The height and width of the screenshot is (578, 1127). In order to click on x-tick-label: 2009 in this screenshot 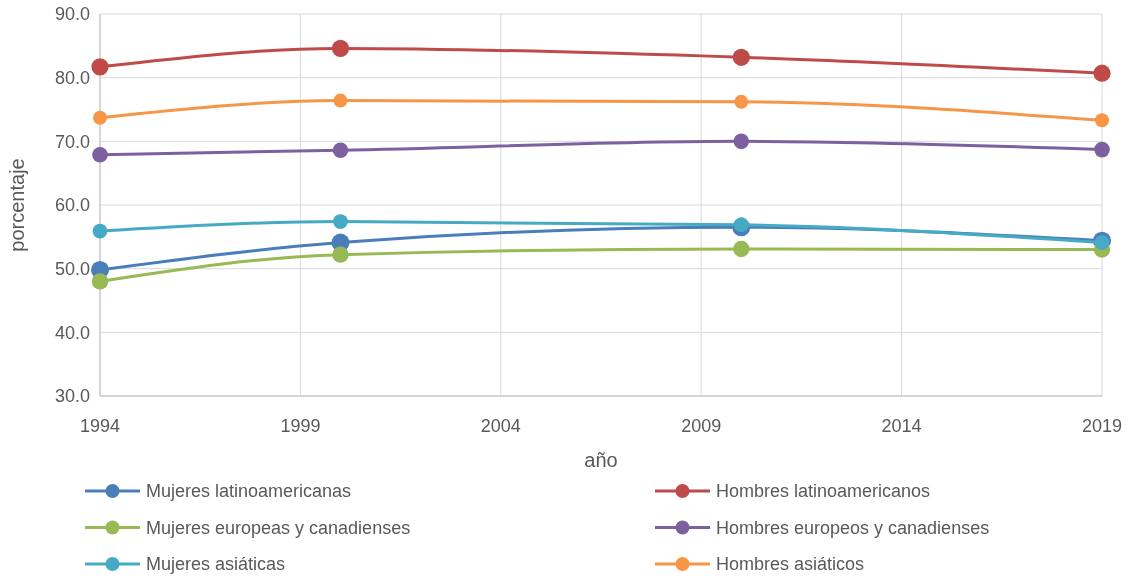, I will do `click(701, 426)`.